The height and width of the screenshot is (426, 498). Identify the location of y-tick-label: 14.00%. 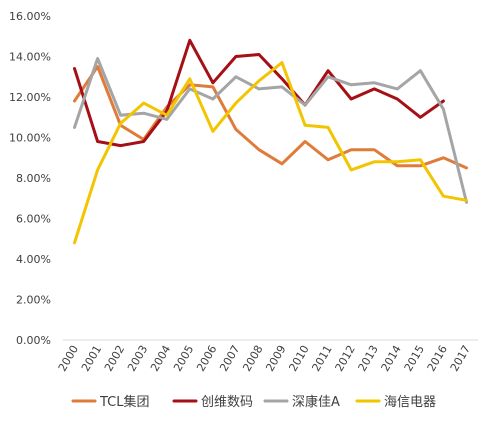
(30, 57).